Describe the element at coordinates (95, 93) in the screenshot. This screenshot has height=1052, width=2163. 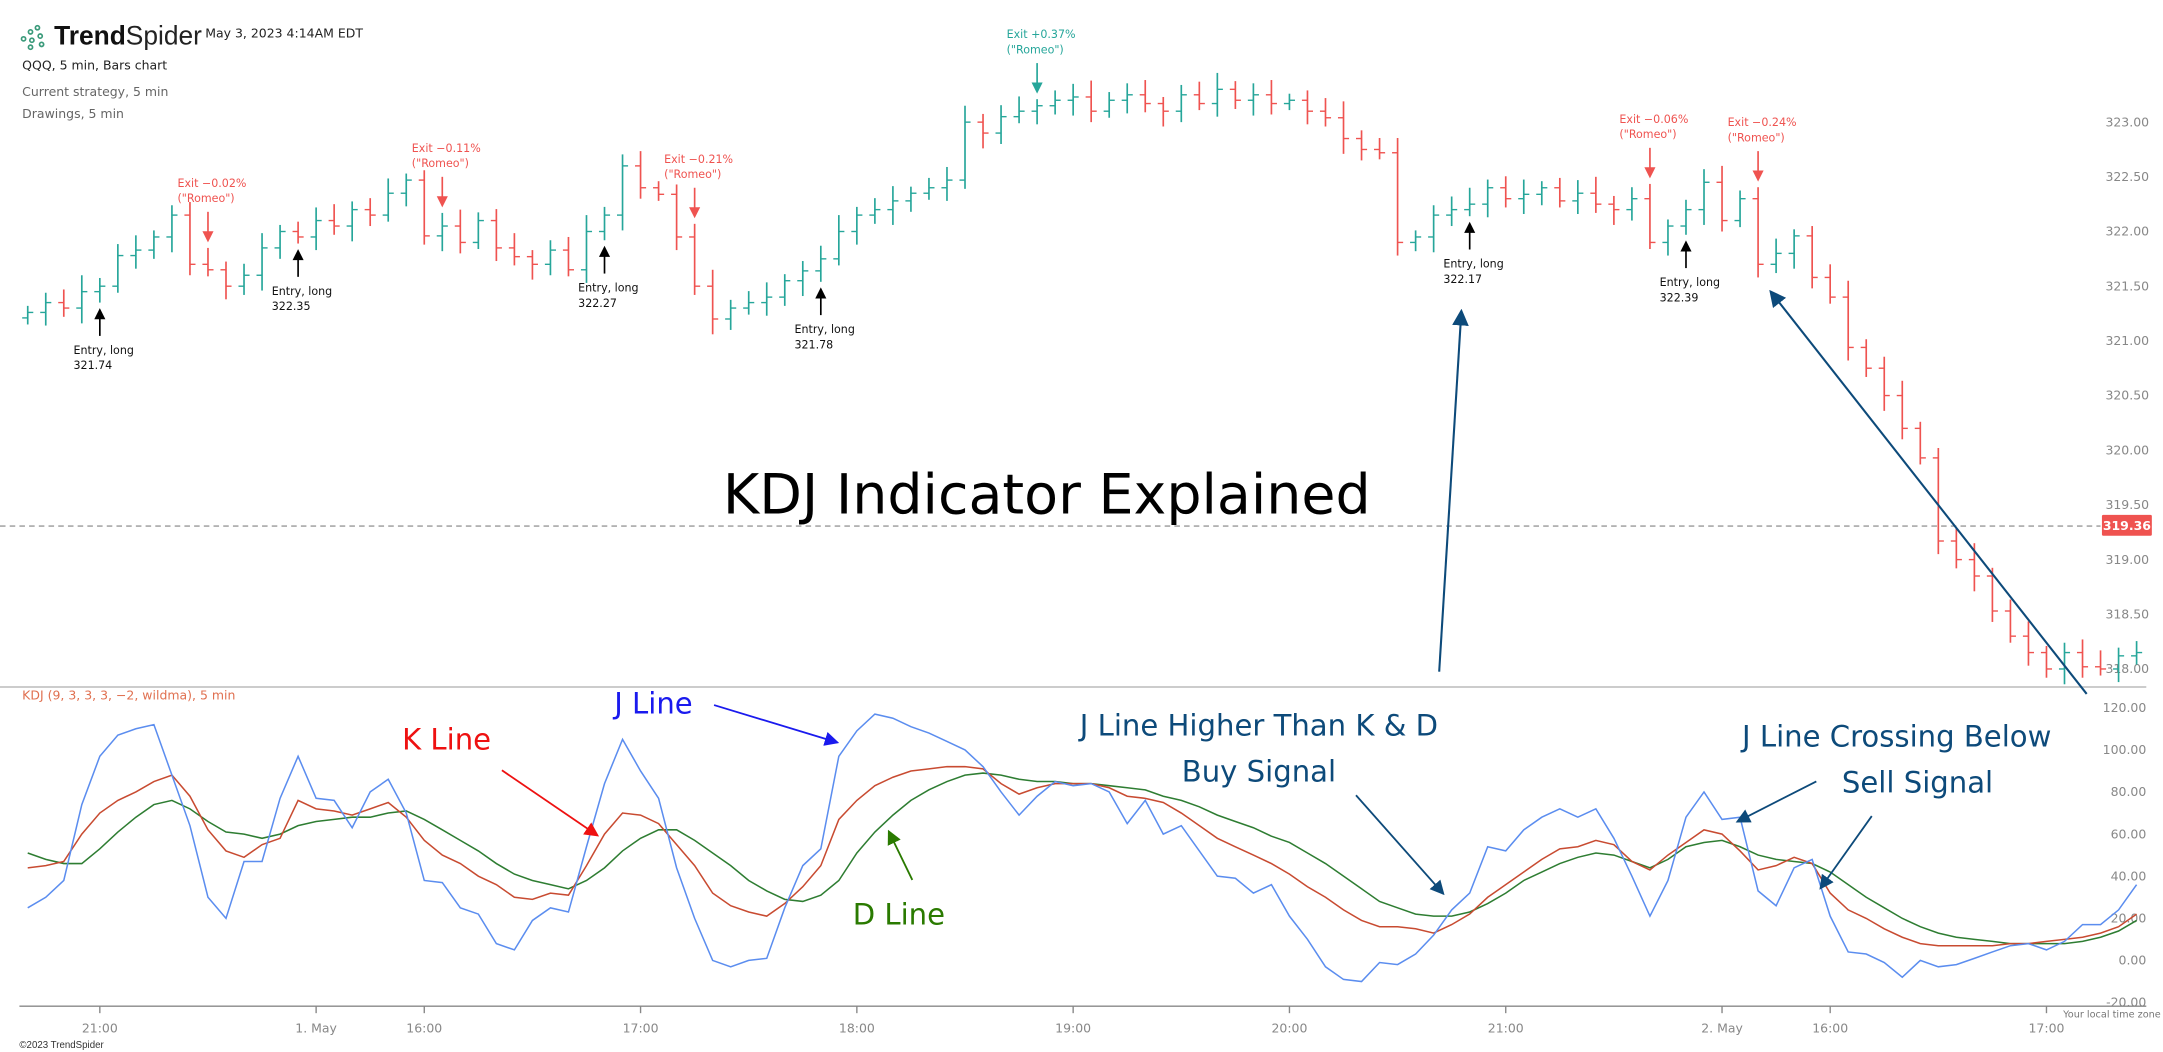
I see `strategy-info: Current strategy, 5 min` at that location.